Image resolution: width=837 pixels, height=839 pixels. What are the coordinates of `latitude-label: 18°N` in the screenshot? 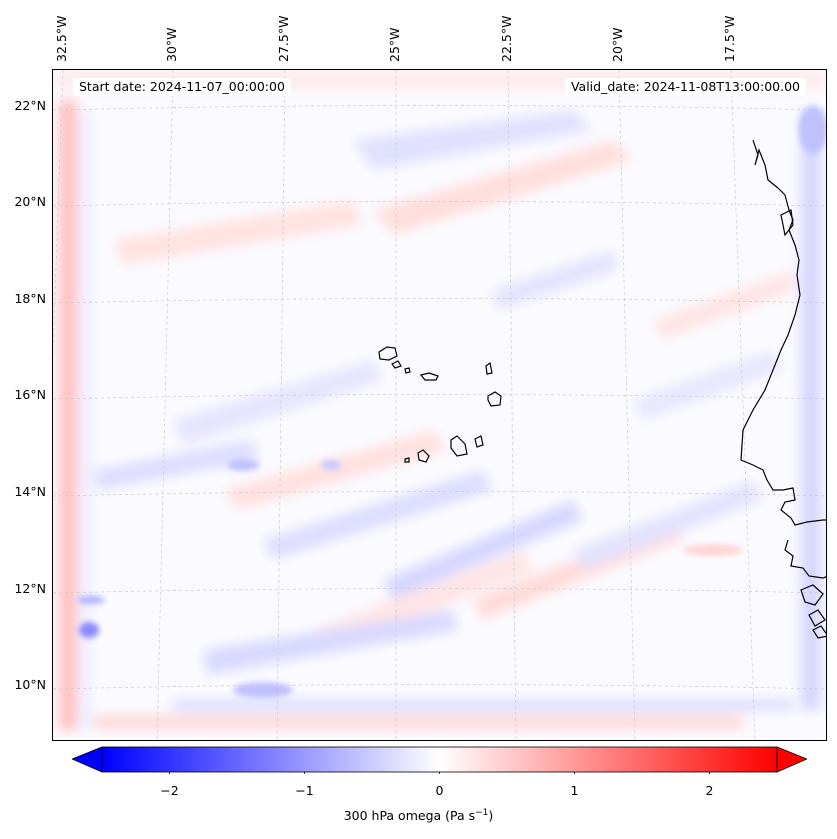 It's located at (30, 298).